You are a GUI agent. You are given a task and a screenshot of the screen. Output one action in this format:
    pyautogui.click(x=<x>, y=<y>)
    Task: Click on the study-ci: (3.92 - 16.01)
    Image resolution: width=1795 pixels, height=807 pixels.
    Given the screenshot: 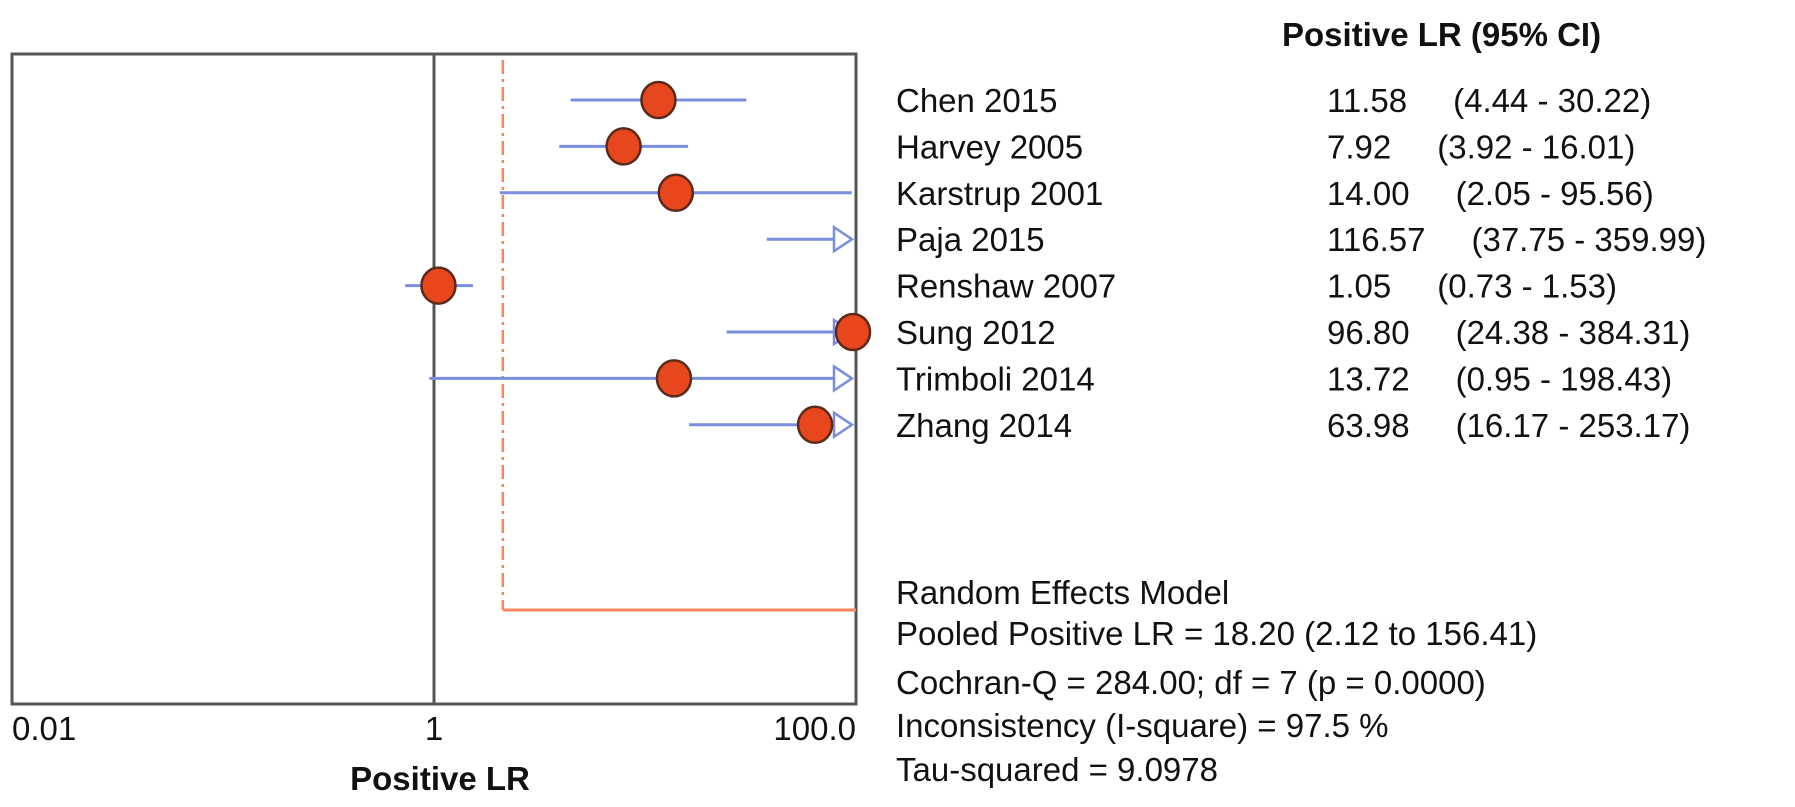 What is the action you would take?
    pyautogui.click(x=1536, y=146)
    